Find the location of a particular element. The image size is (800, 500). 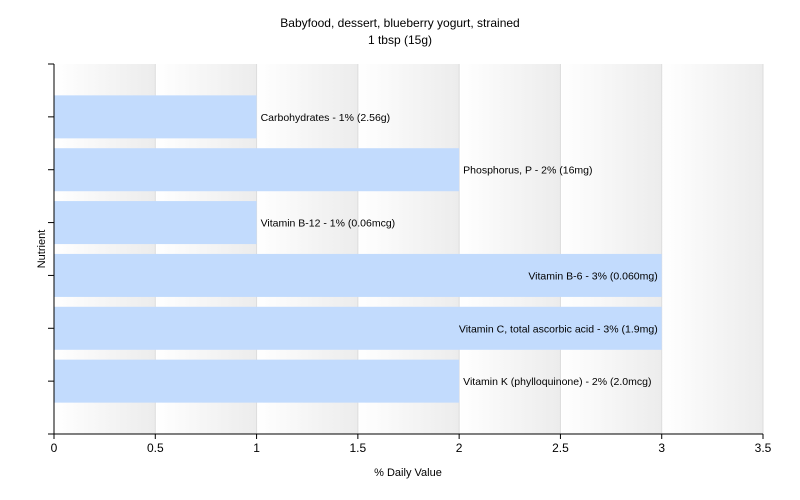

x-tick-label: 3.5 is located at coordinates (763, 448).